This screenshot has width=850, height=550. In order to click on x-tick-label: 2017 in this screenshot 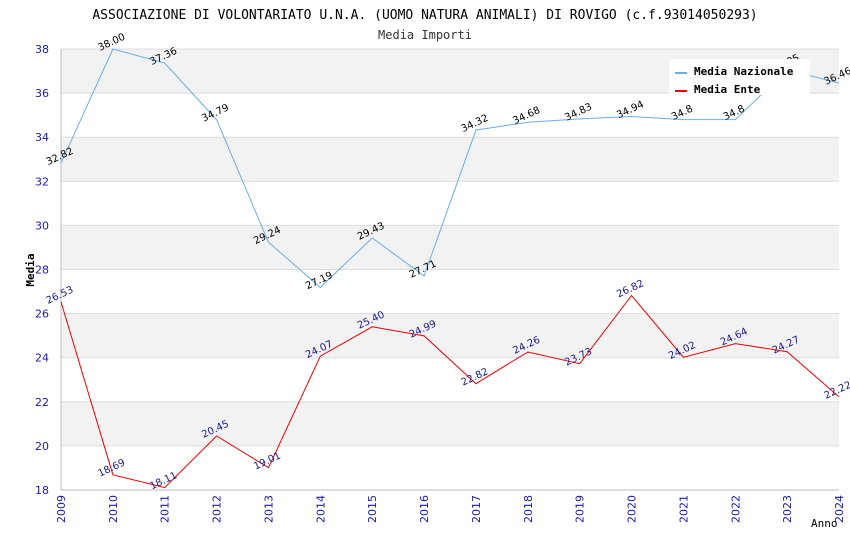, I will do `click(476, 509)`.